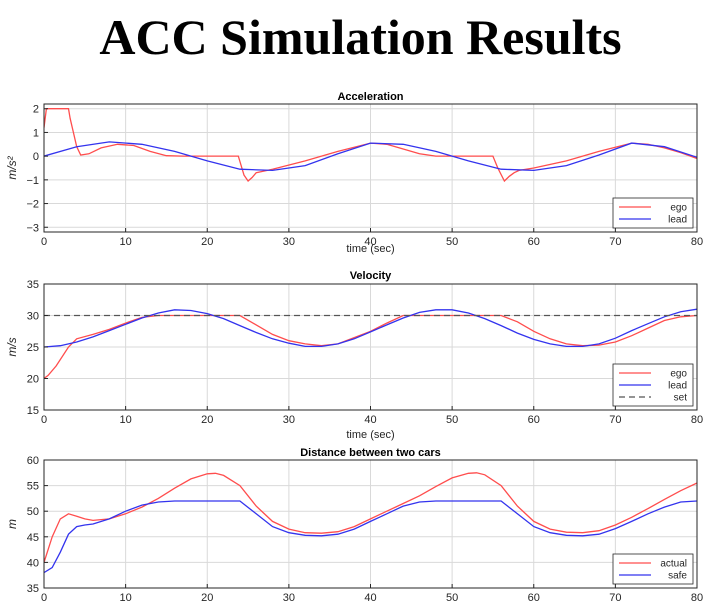 This screenshot has height=604, width=721. I want to click on y-tick-label: 45, so click(33, 538).